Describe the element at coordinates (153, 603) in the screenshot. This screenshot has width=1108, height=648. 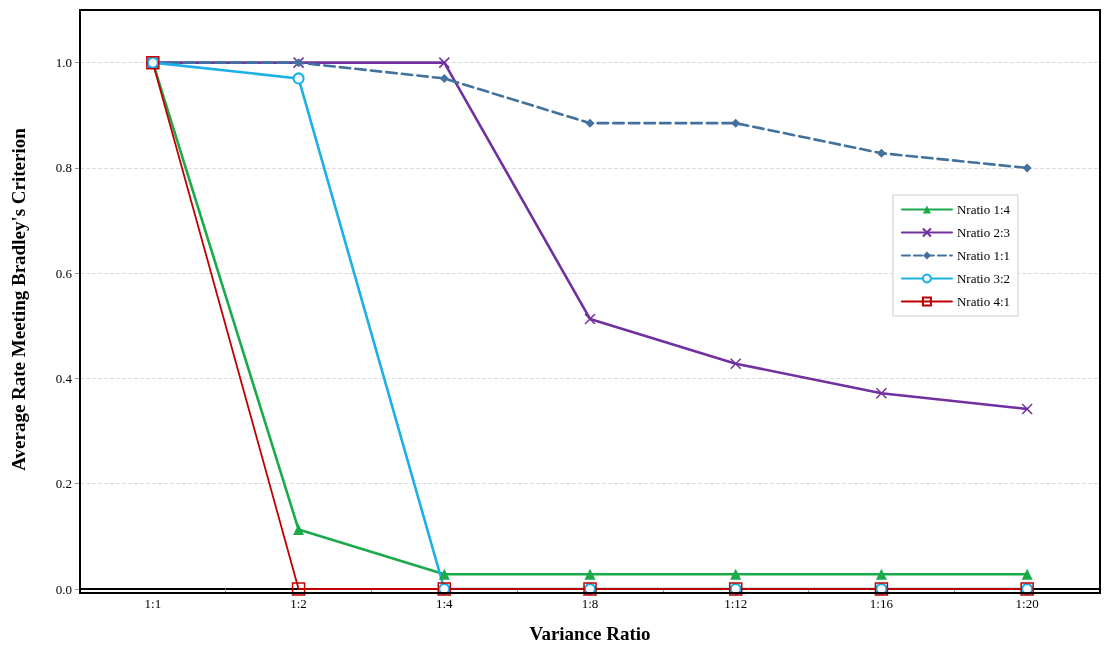
I see `x-tick-label: 1:1` at that location.